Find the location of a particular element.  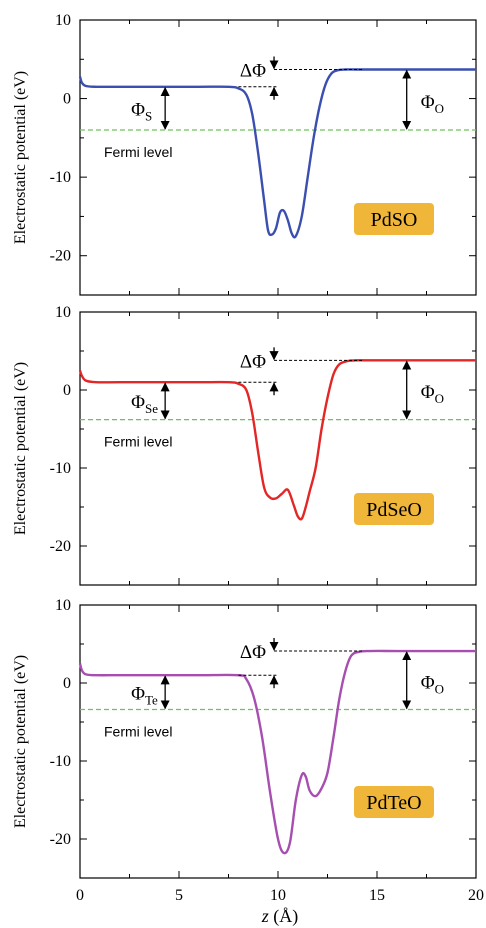

panel-2-ytick-label: 10 is located at coordinates (63, 312).